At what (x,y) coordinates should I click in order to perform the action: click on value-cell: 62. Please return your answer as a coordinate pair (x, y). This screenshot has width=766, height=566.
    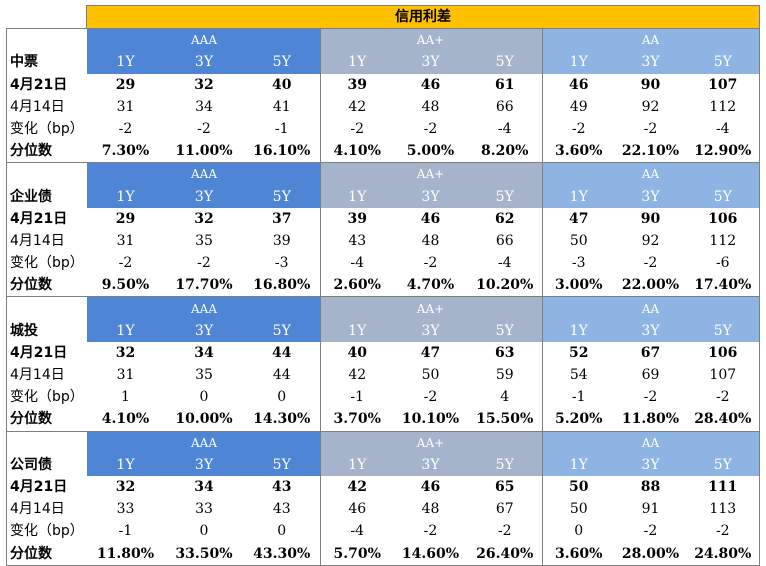
    Looking at the image, I should click on (505, 218).